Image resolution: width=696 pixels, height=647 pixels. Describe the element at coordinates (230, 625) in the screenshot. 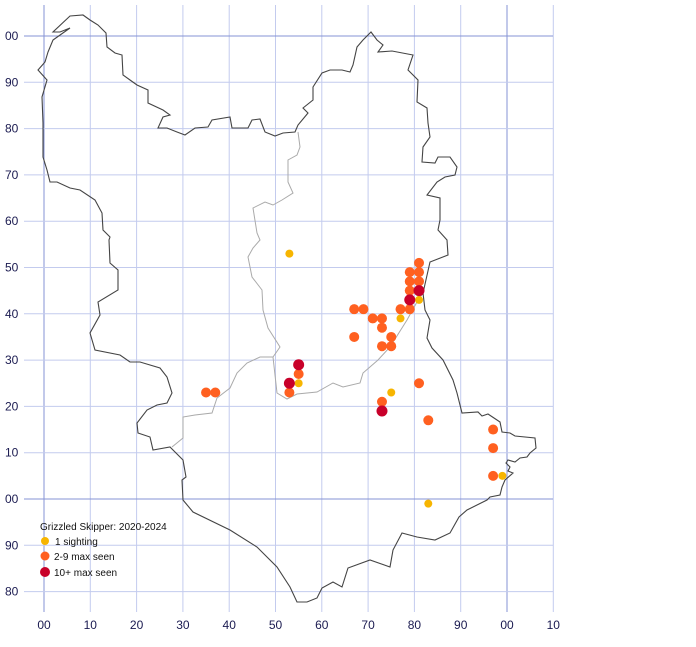

I see `x-tick-label: 40` at that location.